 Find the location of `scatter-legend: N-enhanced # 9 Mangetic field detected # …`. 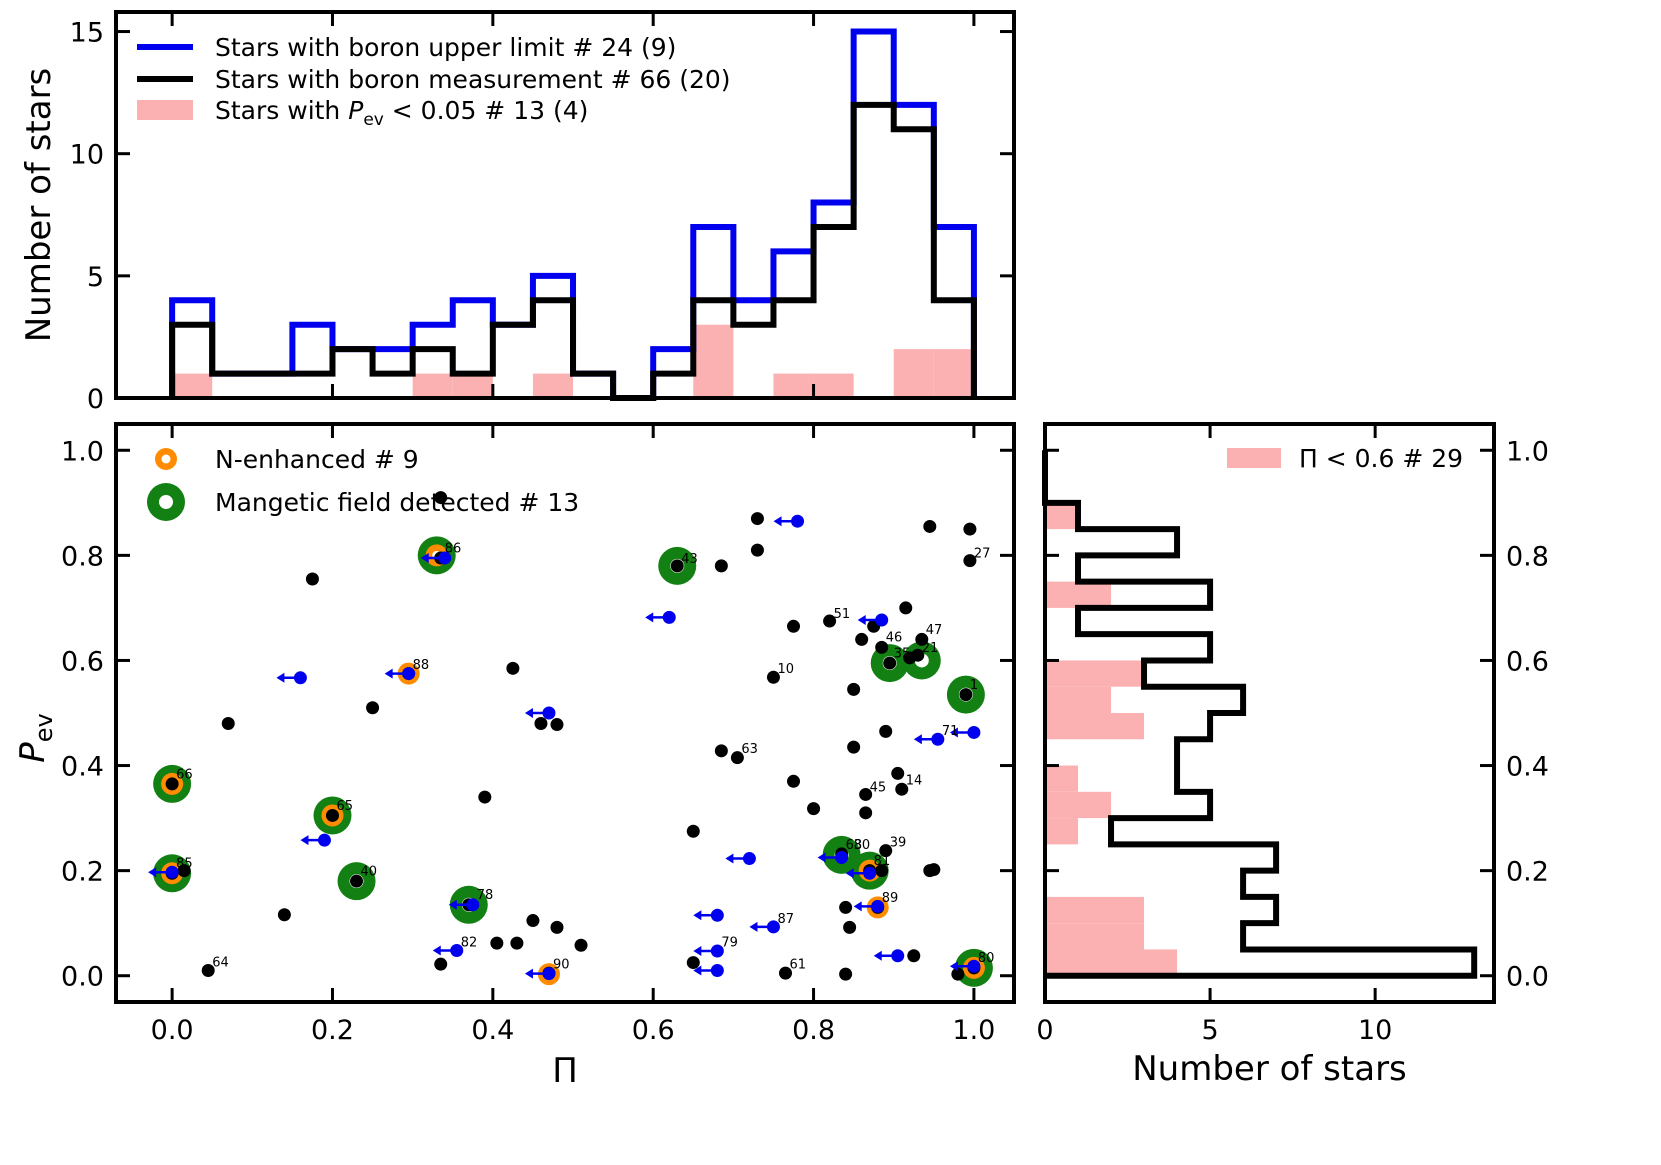

scatter-legend: N-enhanced # 9 Mangetic field detected # … is located at coordinates (363, 483).